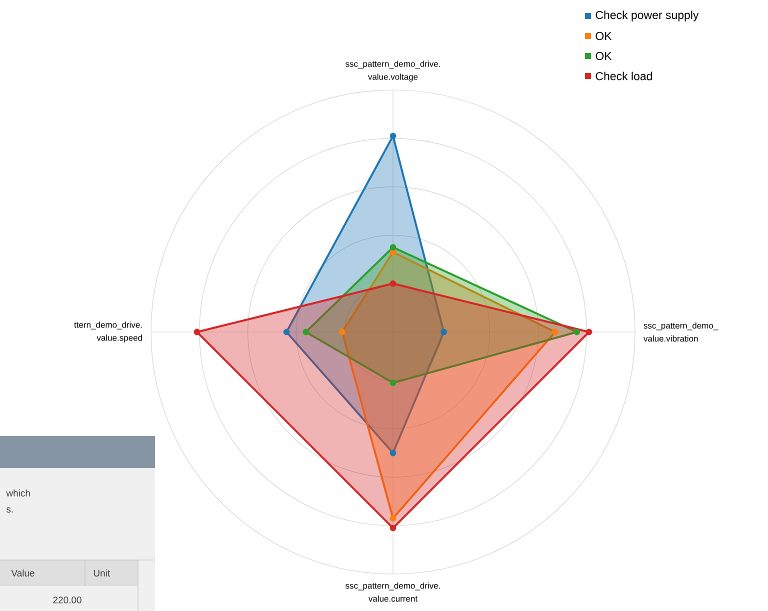  I want to click on spoke-label: ssc_pattern_demo_ value.vibration, so click(680, 332).